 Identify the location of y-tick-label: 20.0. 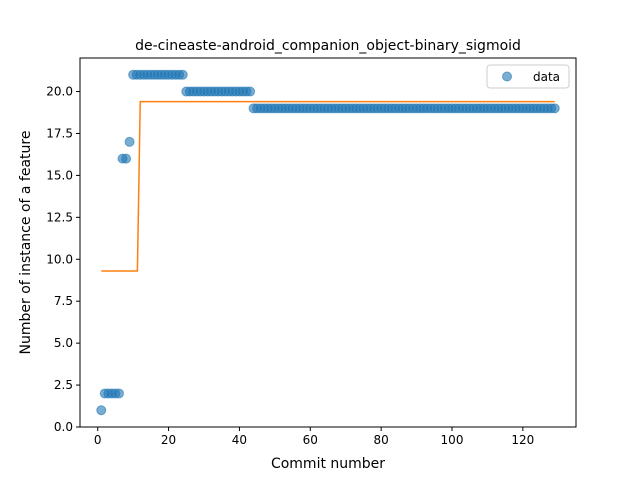
(59, 92).